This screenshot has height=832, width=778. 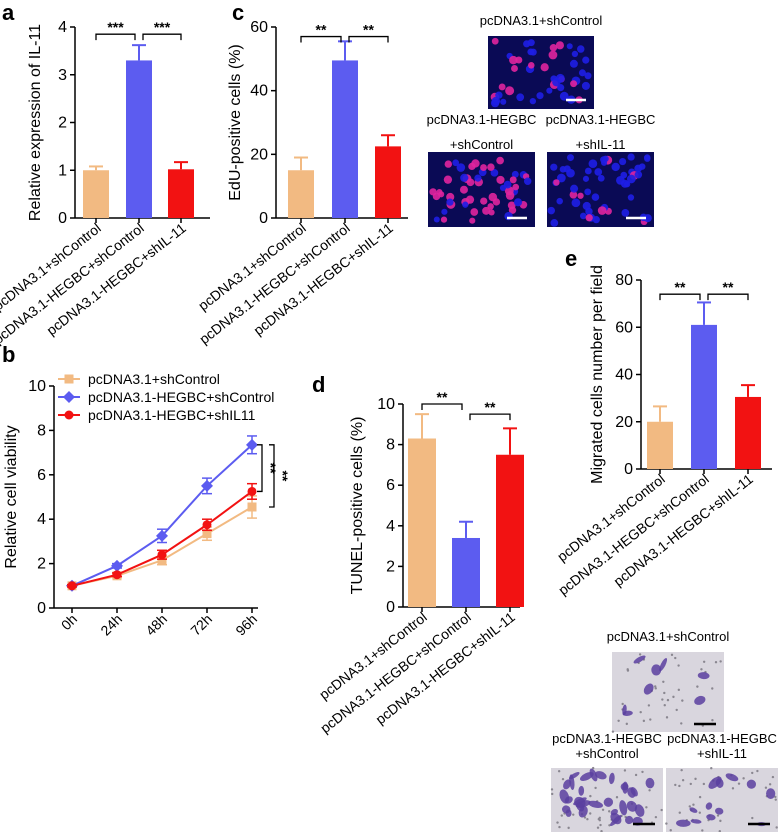 I want to click on y-tick-label: 8, so click(x=390, y=445).